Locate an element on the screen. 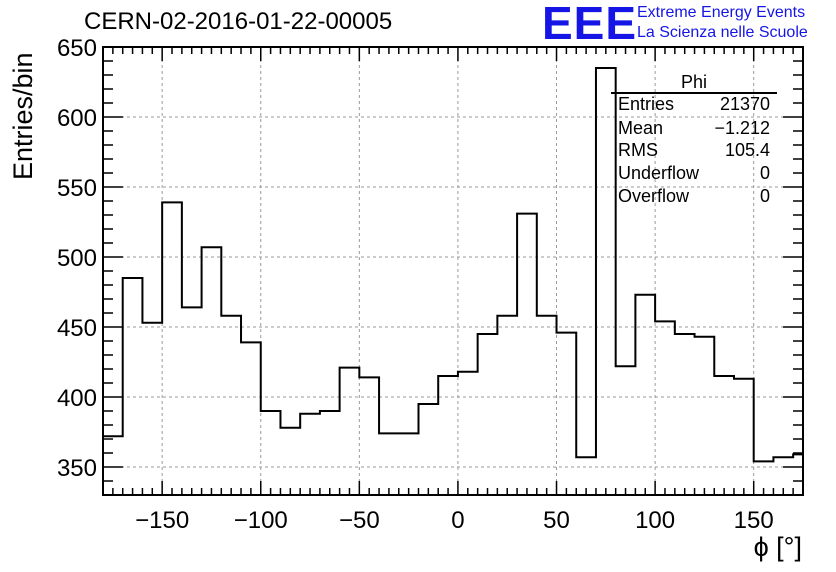 This screenshot has width=836, height=572. stats-label: Entries is located at coordinates (646, 104).